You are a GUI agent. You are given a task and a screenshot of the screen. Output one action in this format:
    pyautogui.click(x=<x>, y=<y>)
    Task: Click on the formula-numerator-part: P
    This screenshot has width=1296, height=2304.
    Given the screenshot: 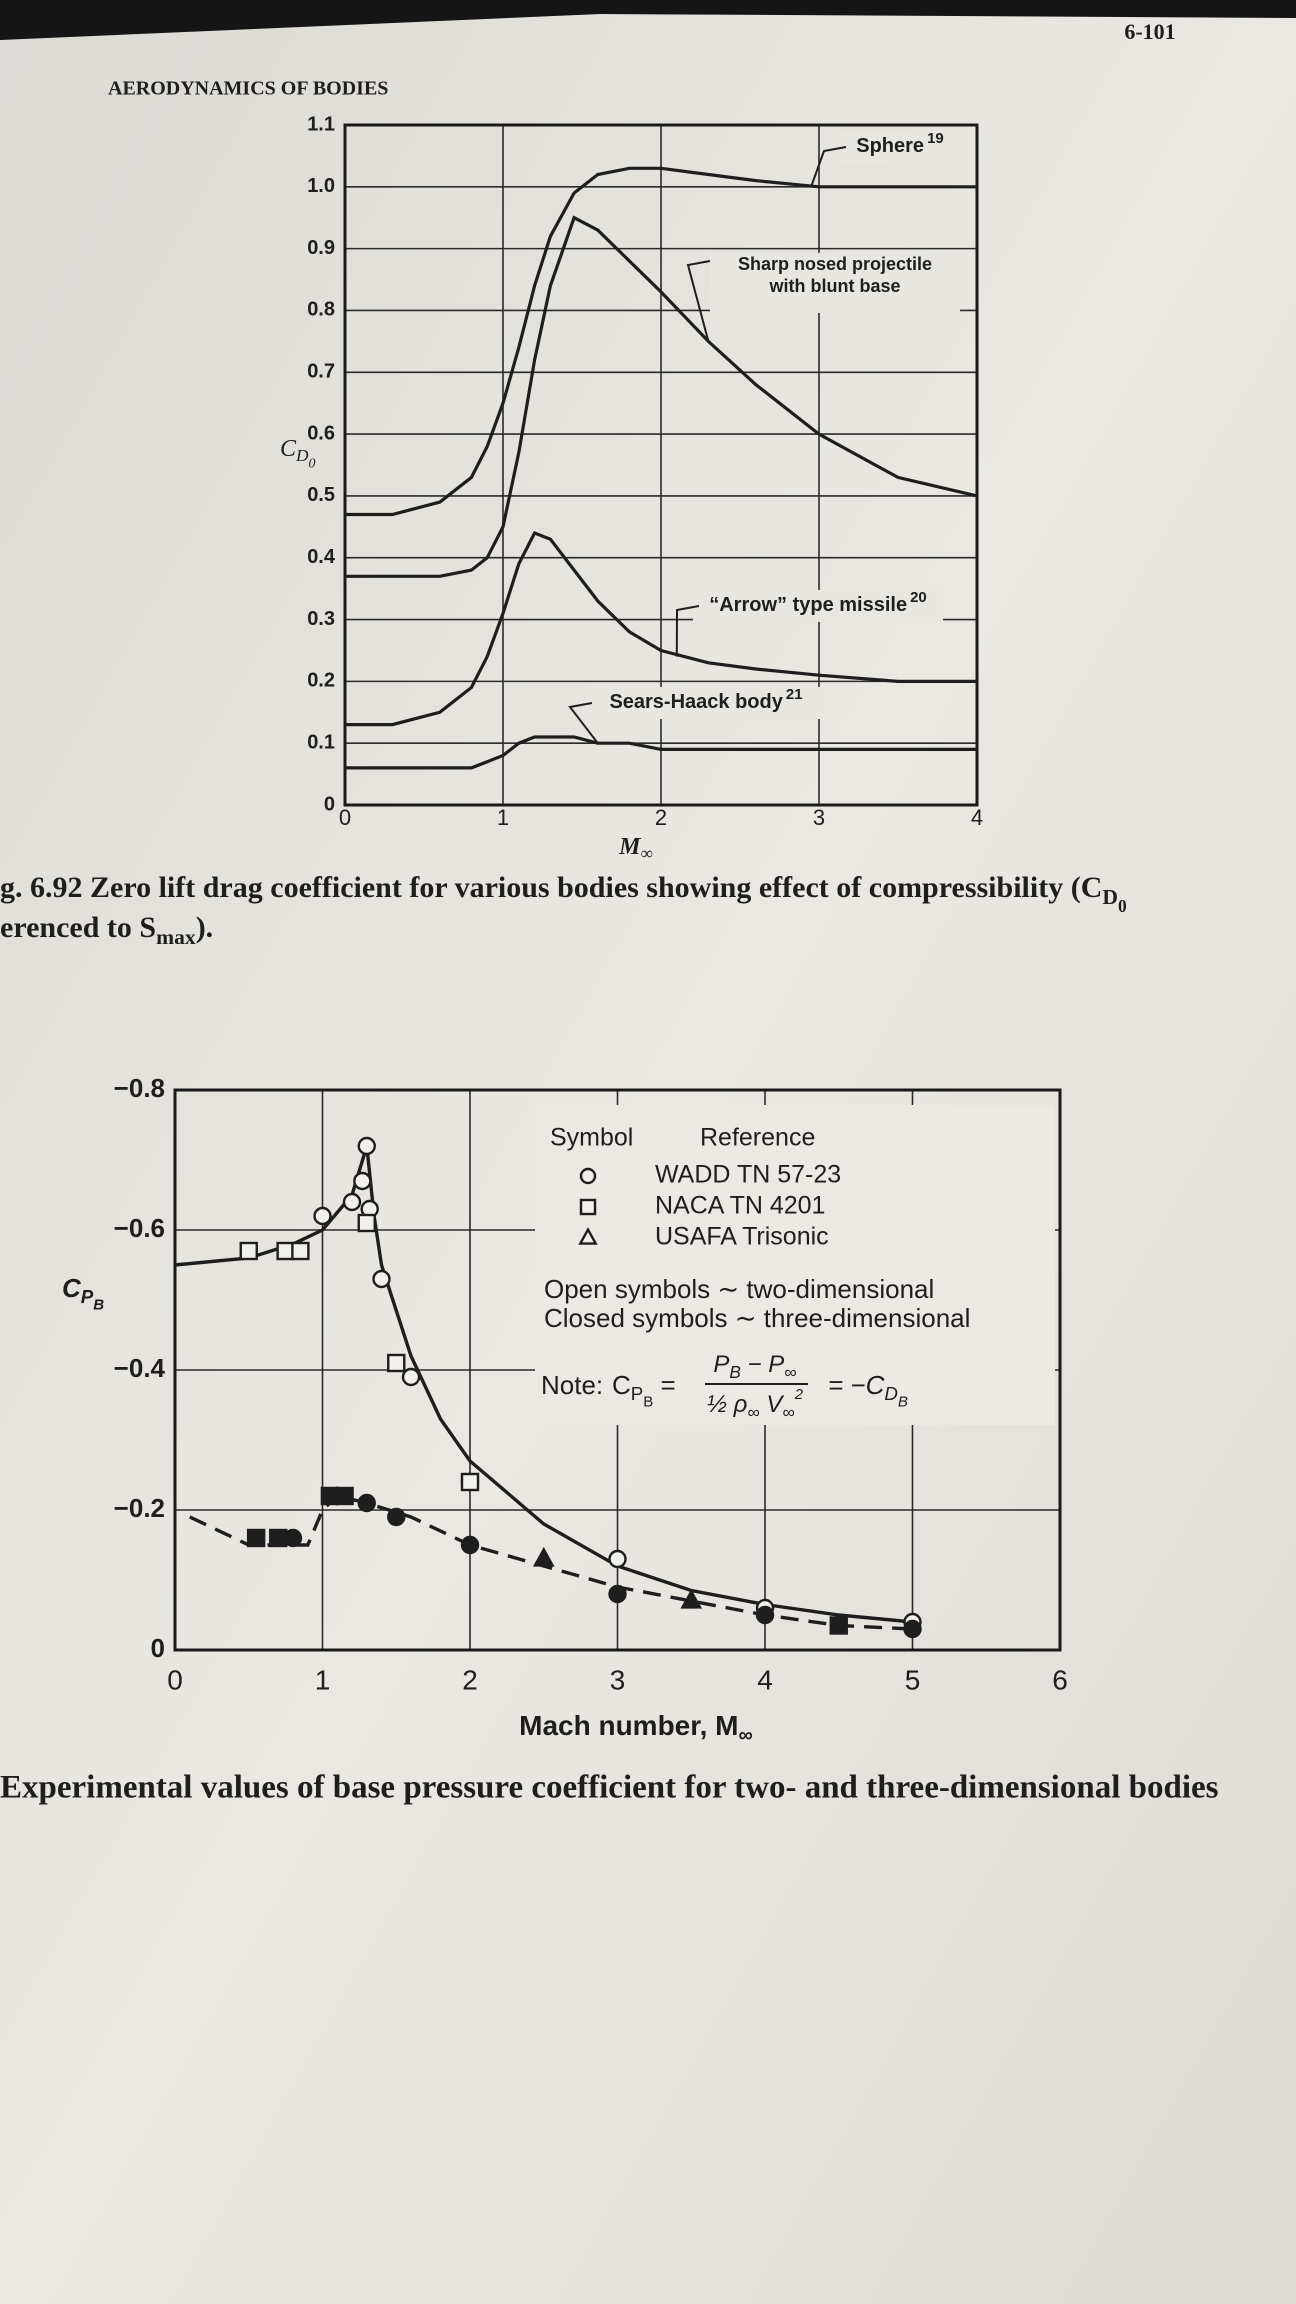 What is the action you would take?
    pyautogui.click(x=721, y=1364)
    